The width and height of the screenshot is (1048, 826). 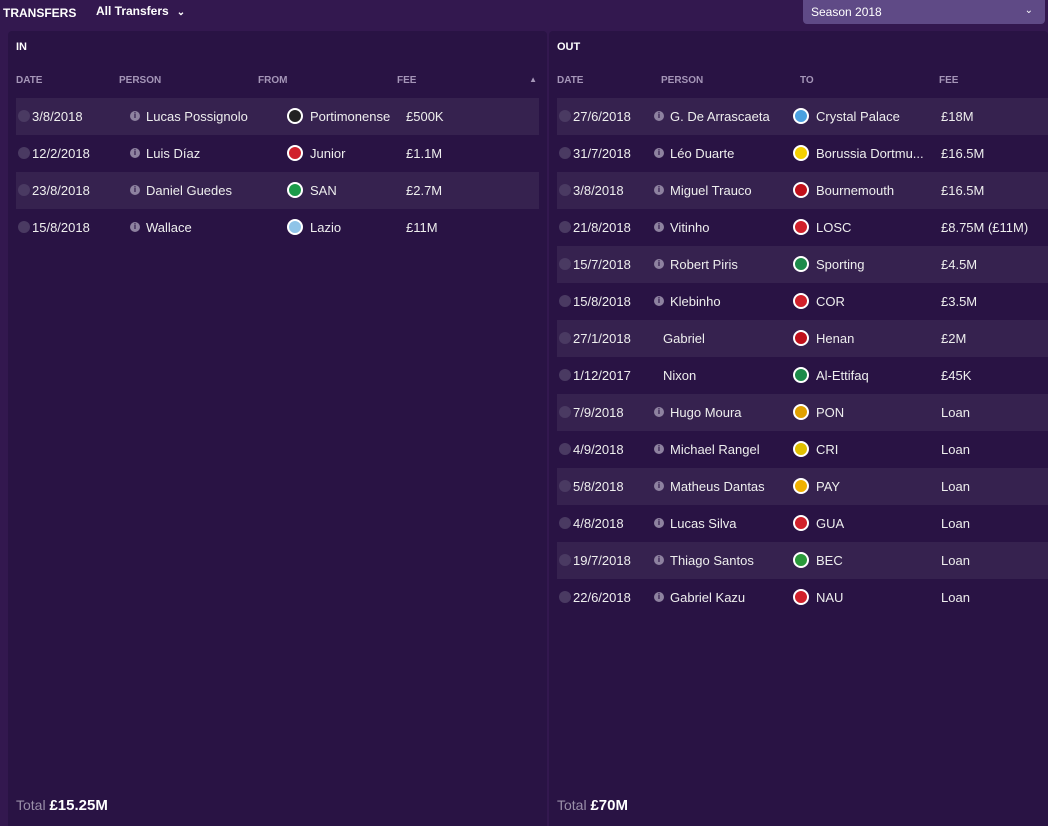 I want to click on club-link: BEC, so click(x=829, y=560).